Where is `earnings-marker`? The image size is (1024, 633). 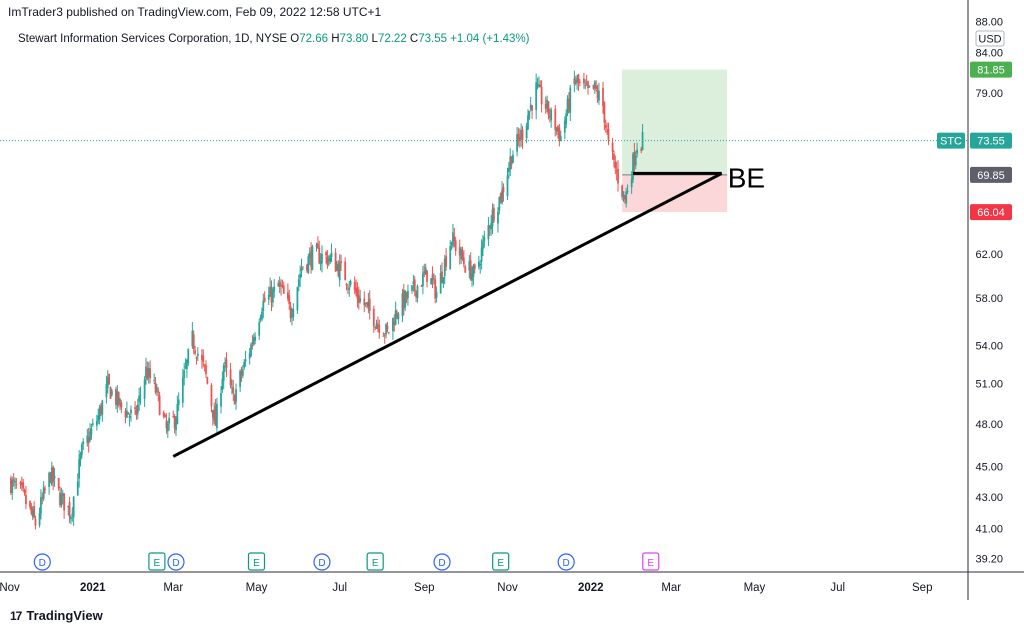 earnings-marker is located at coordinates (651, 561).